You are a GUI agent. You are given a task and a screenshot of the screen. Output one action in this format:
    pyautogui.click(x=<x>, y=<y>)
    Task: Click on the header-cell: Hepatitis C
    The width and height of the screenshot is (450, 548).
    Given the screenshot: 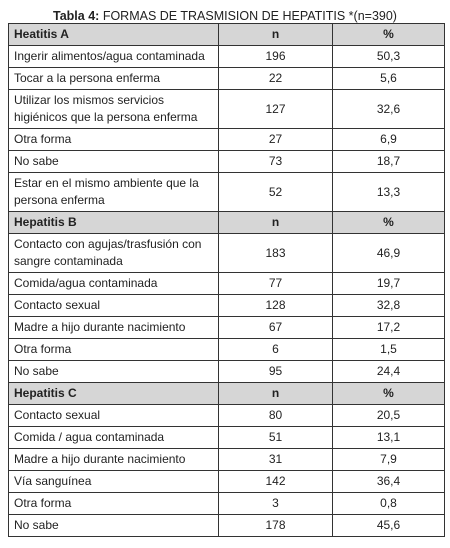 What is the action you would take?
    pyautogui.click(x=113, y=393)
    